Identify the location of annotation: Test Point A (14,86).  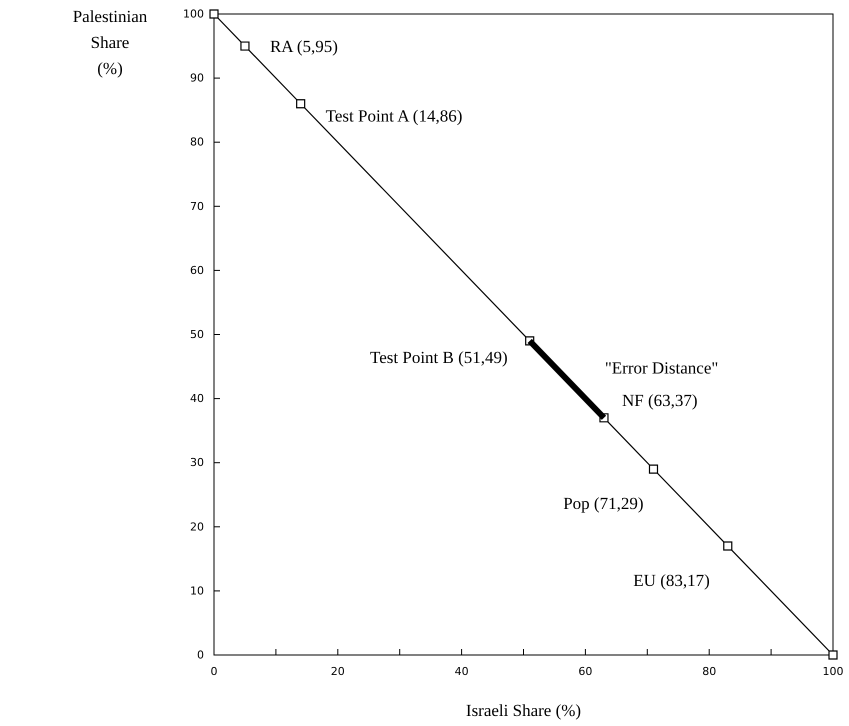
(394, 116).